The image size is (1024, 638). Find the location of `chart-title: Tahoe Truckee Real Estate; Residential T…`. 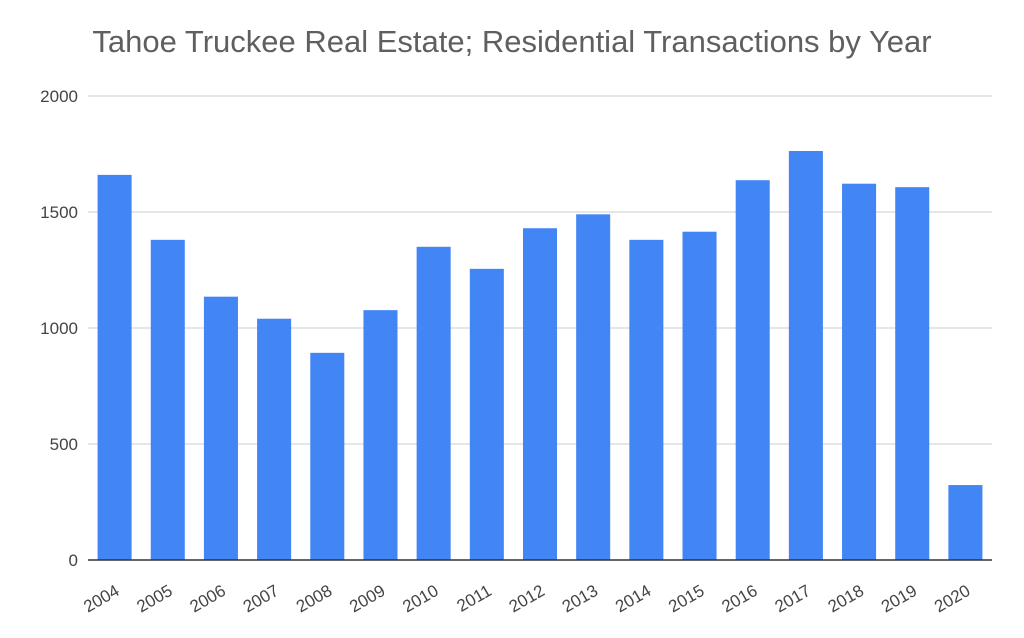

chart-title: Tahoe Truckee Real Estate; Residential T… is located at coordinates (512, 41).